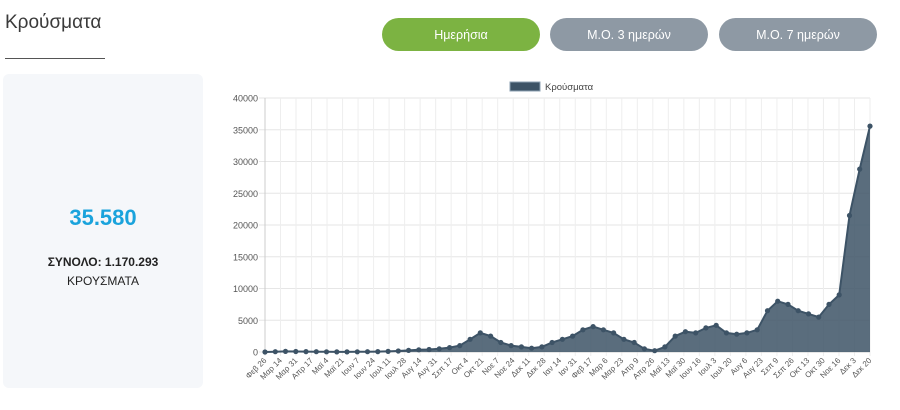 The width and height of the screenshot is (900, 410). What do you see at coordinates (103, 262) in the screenshot?
I see `total-cases-label: ΣΥΝΟΛΟ: 1.170.293` at bounding box center [103, 262].